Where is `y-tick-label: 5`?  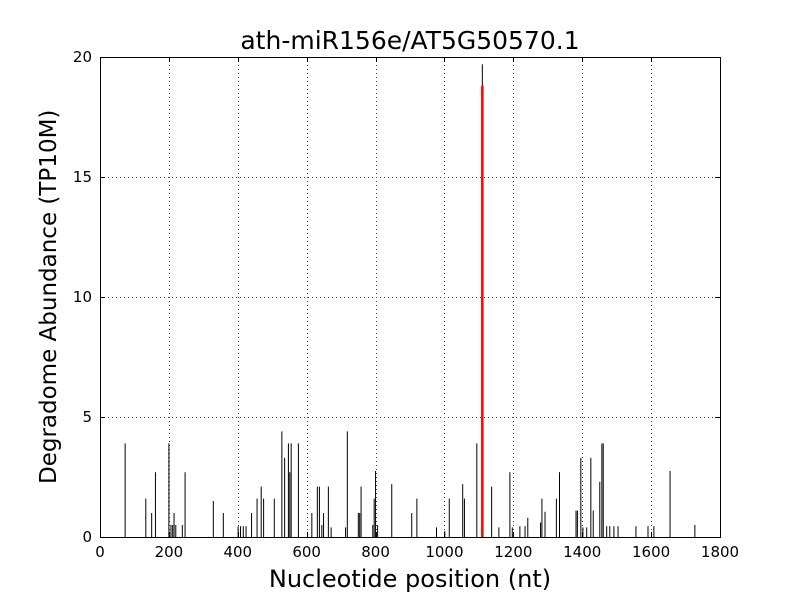 y-tick-label: 5 is located at coordinates (87, 417).